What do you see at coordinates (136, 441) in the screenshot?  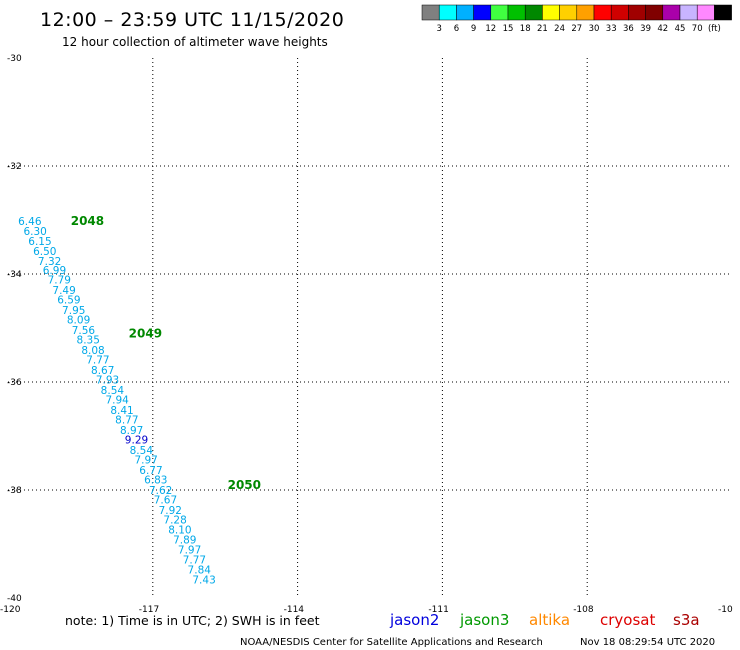 I see `swh-value: 9.29` at bounding box center [136, 441].